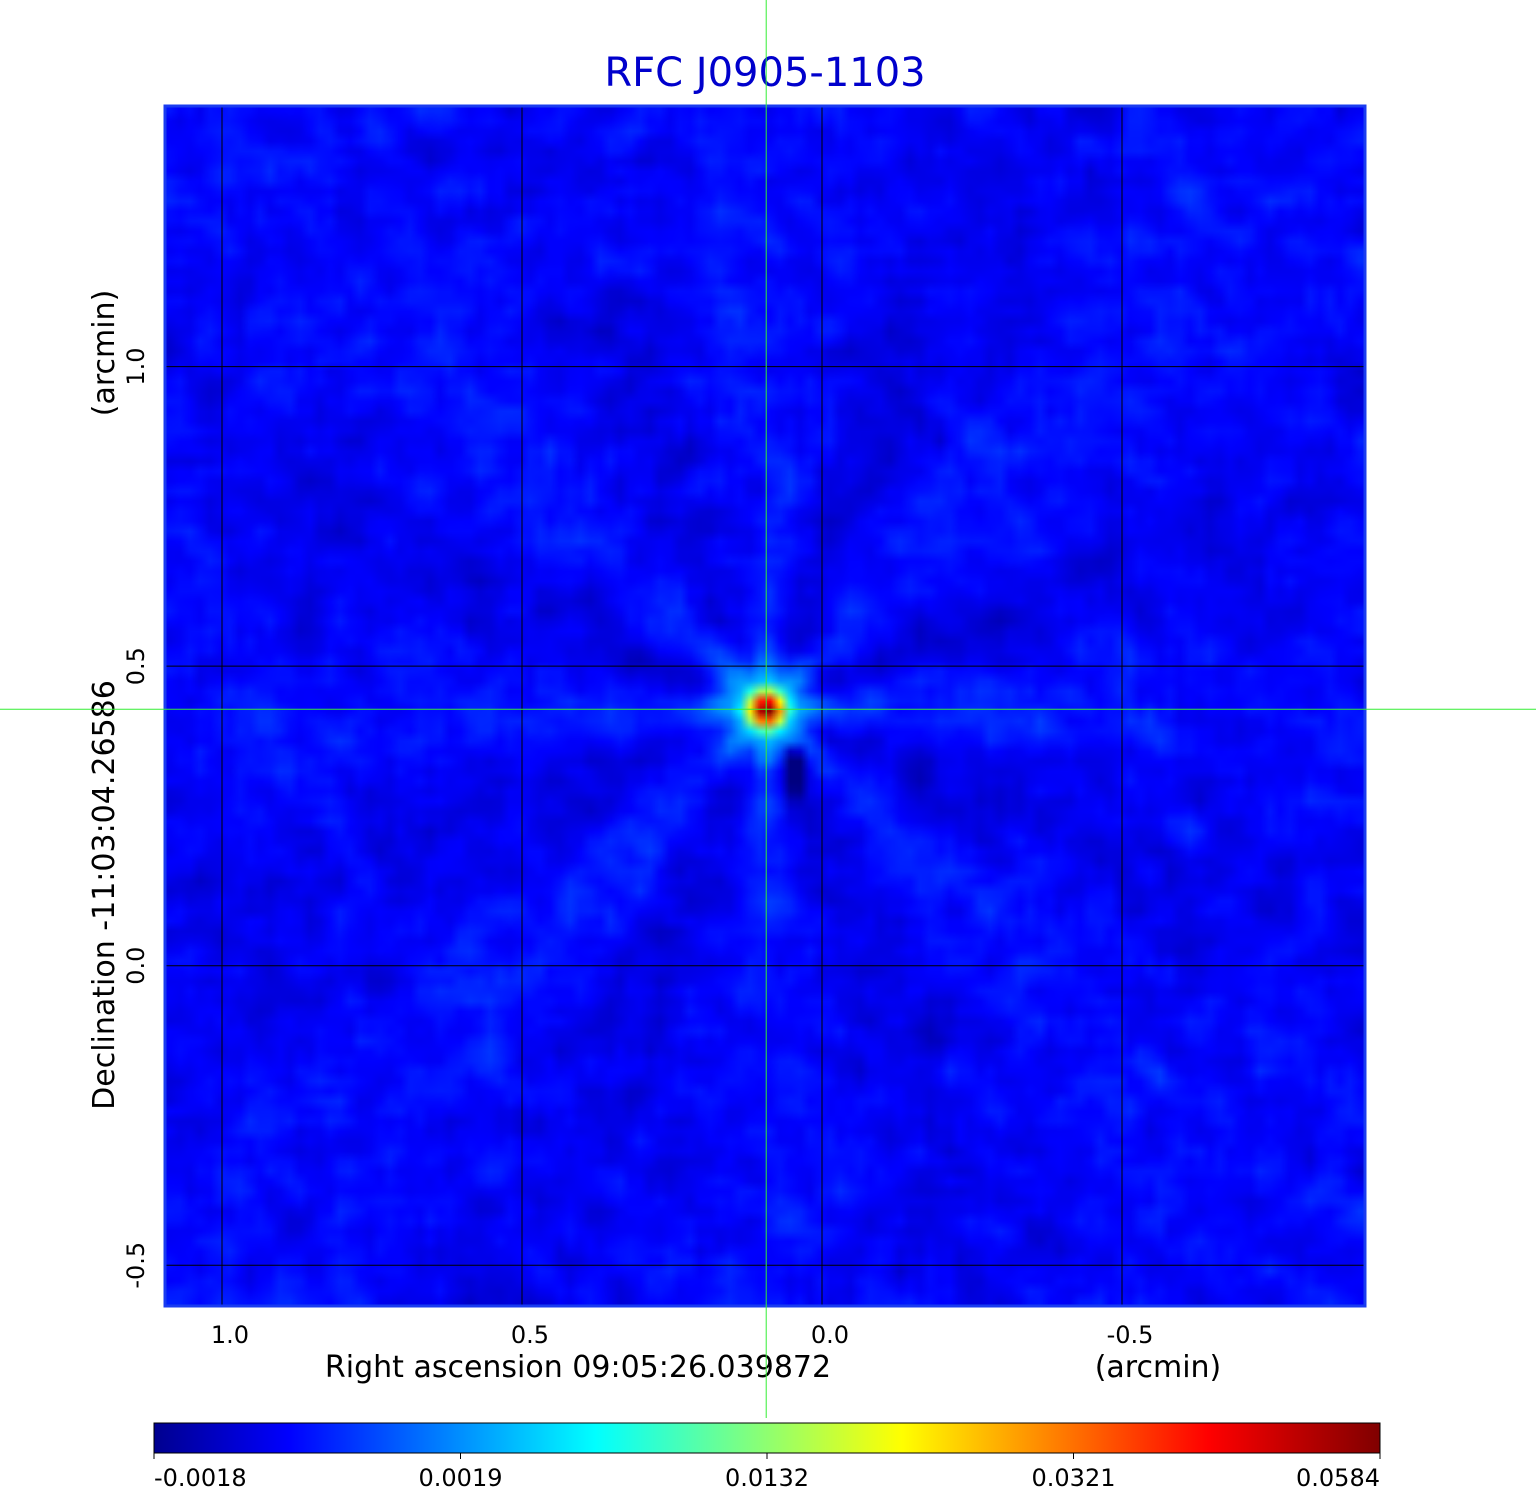 The height and width of the screenshot is (1511, 1536). What do you see at coordinates (230, 1335) in the screenshot?
I see `x-tick-label: 1.0` at bounding box center [230, 1335].